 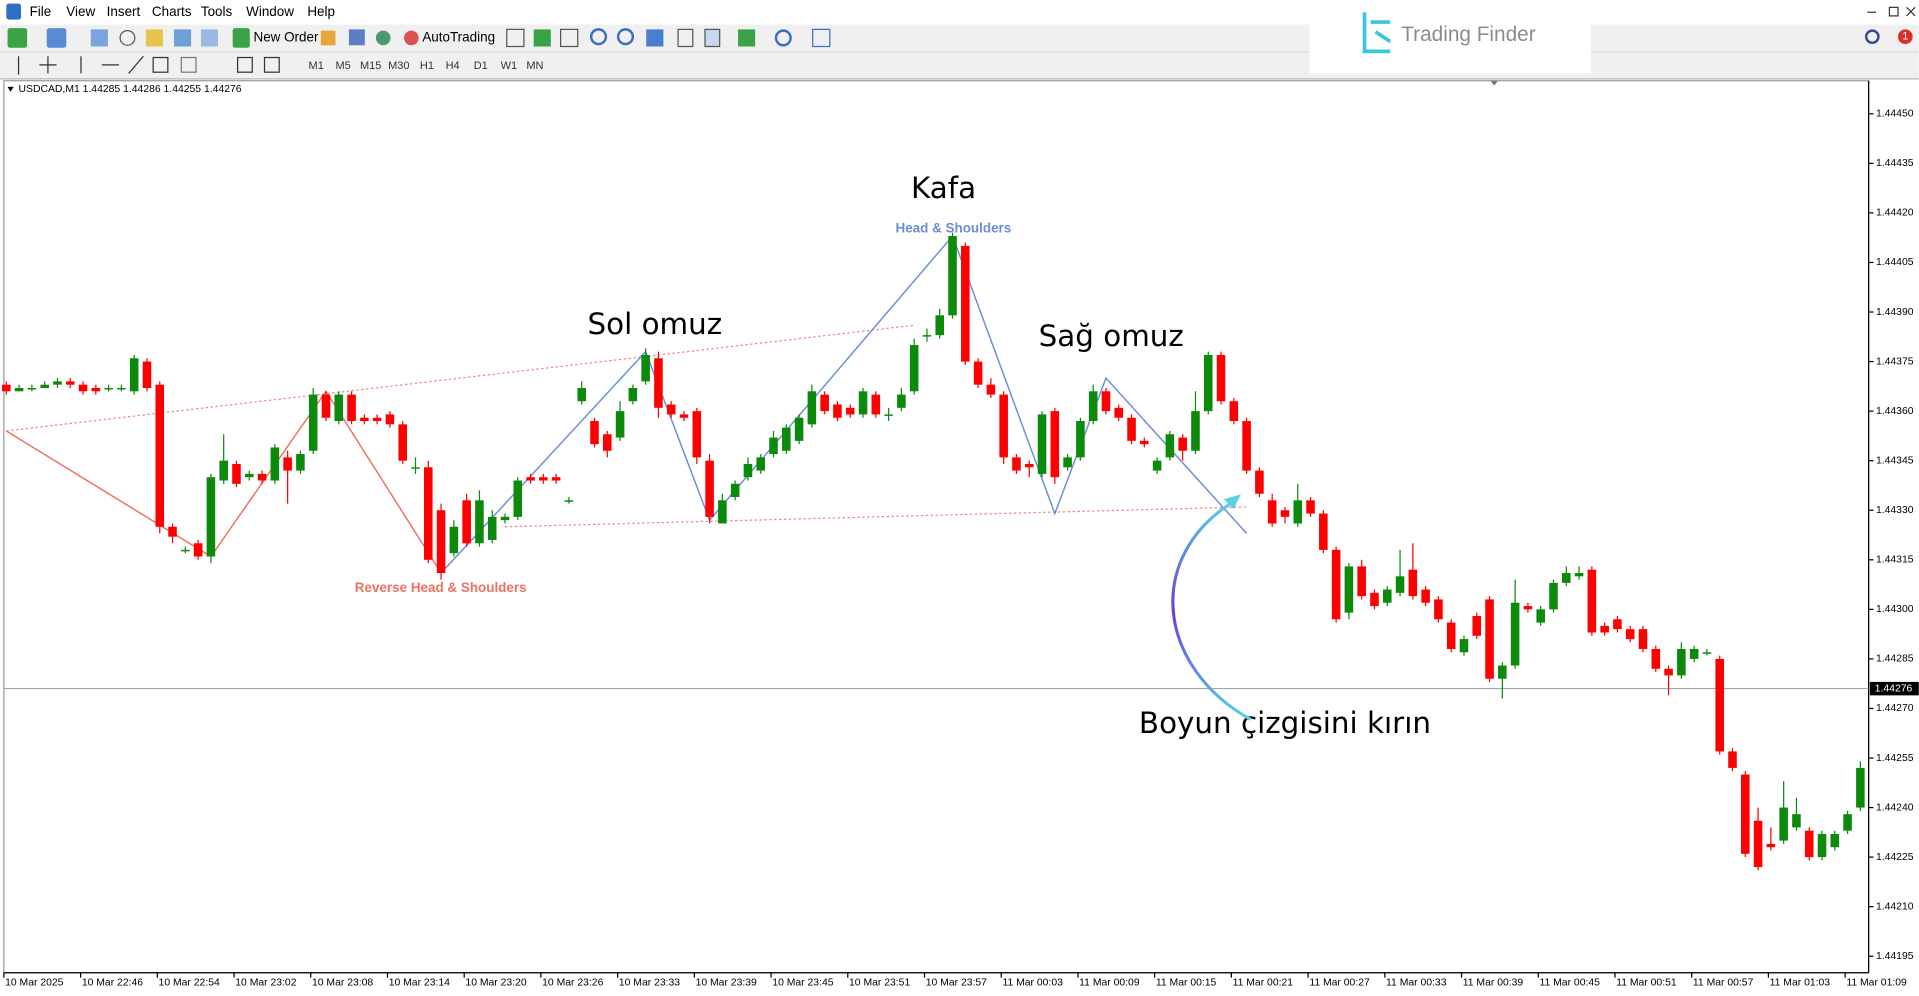 I want to click on bid-label: 1.44276, so click(x=1894, y=688).